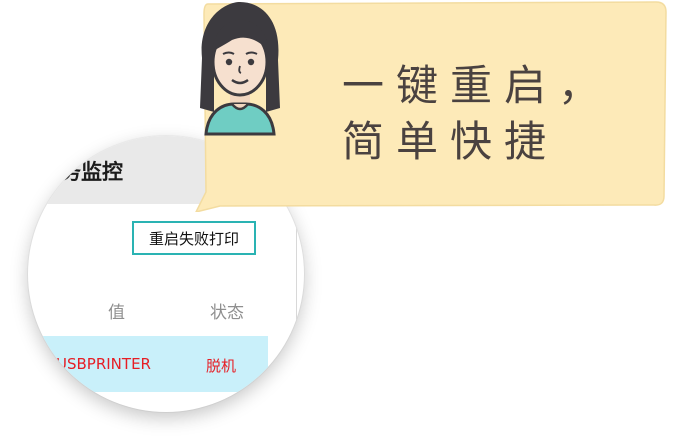 The width and height of the screenshot is (673, 438). What do you see at coordinates (221, 366) in the screenshot?
I see `printer-status-cell: 脱机` at bounding box center [221, 366].